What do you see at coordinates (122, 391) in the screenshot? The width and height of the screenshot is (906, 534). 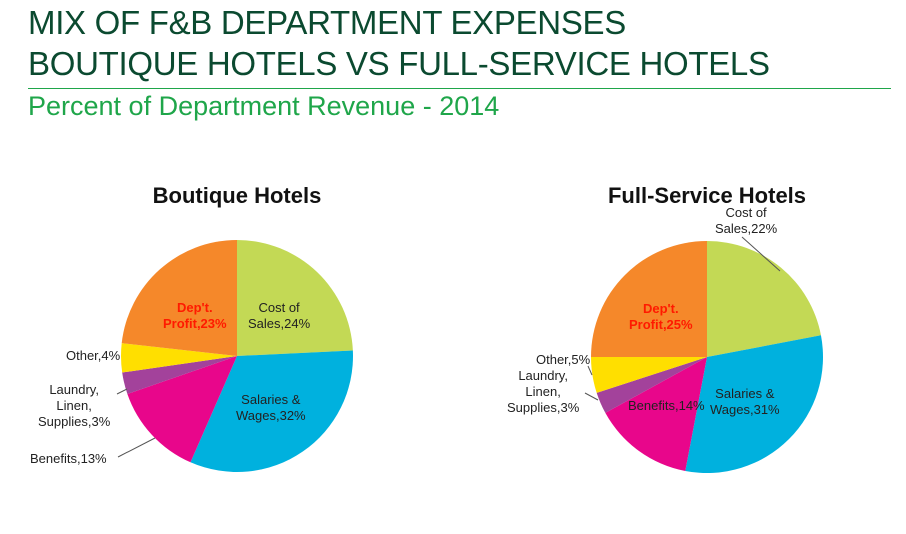 I see `leader-line-boutique-laundry` at bounding box center [122, 391].